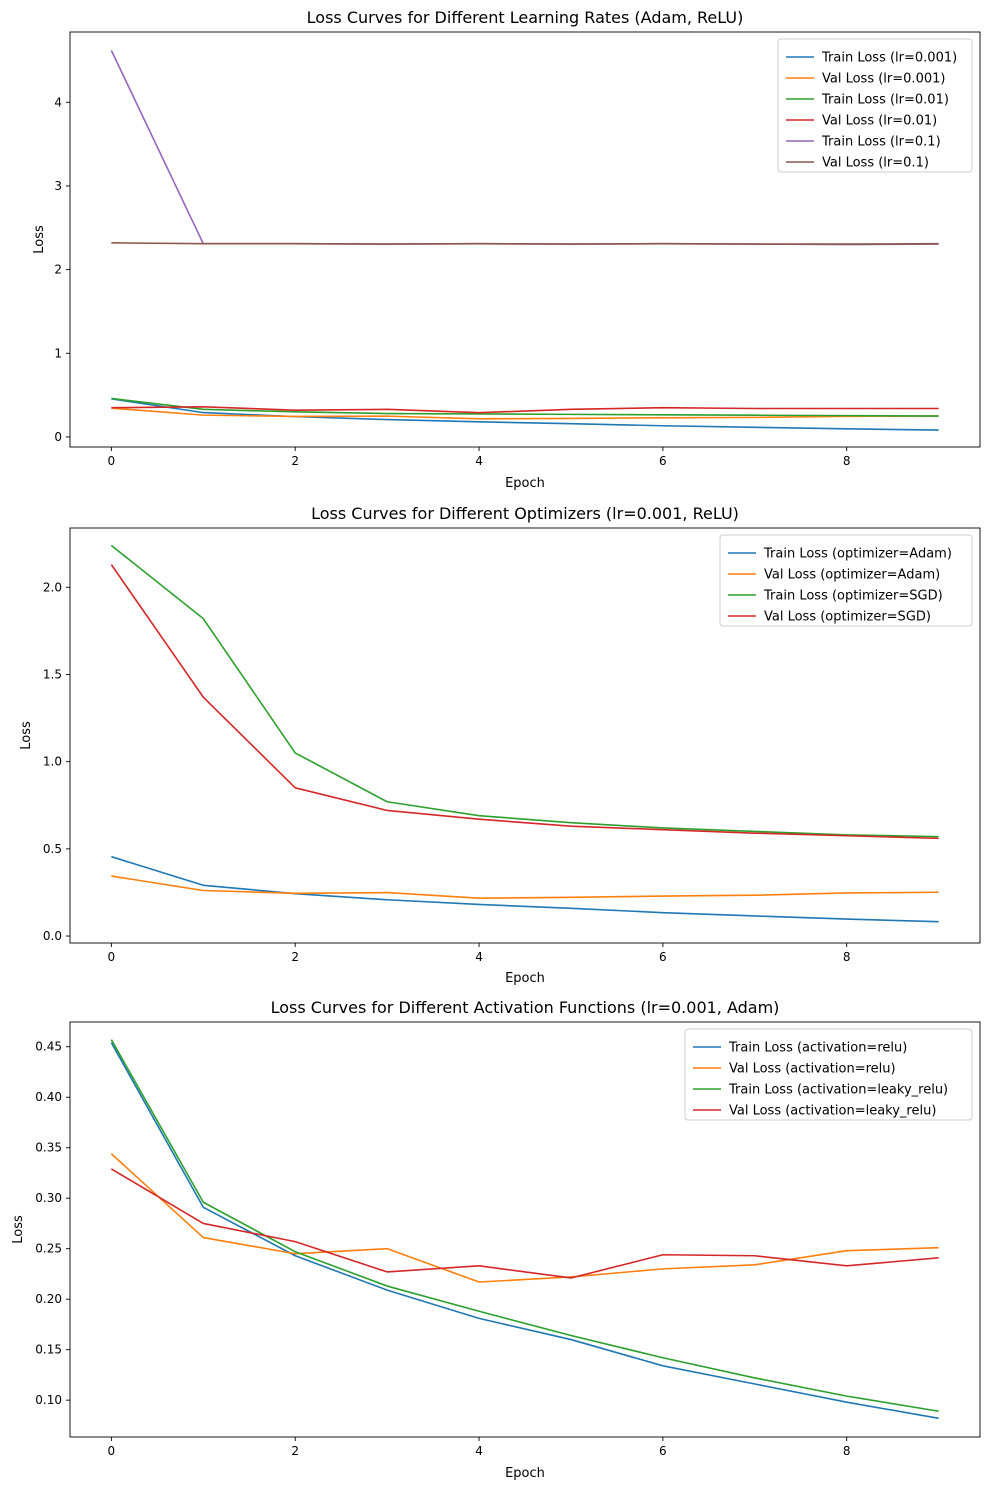  I want to click on legend-entry: Train Loss (optimizer=SGD), so click(853, 596).